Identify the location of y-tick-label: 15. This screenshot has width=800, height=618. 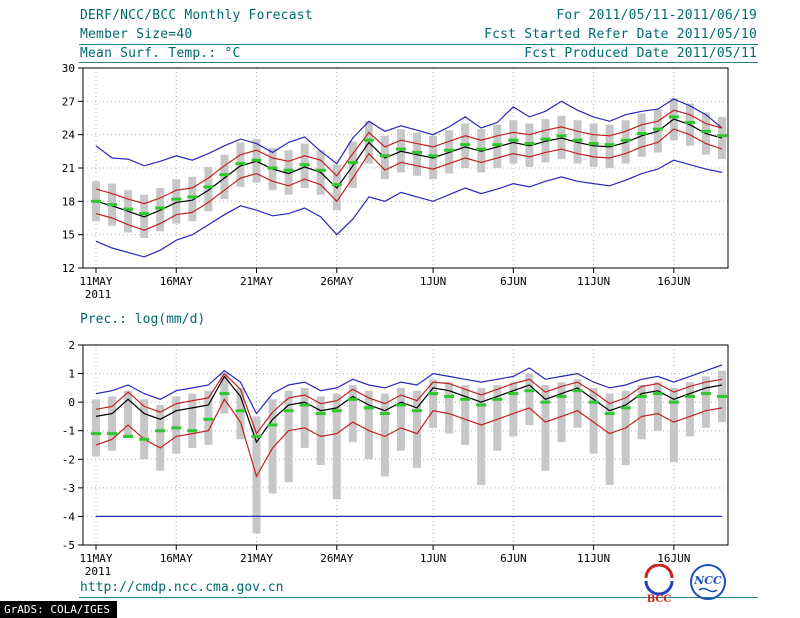
(68, 235).